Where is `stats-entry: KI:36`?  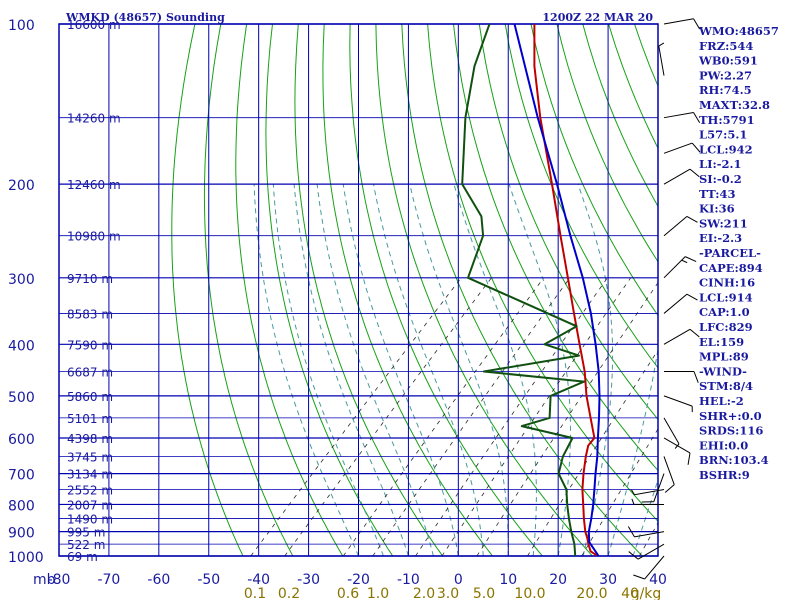 stats-entry: KI:36 is located at coordinates (717, 209).